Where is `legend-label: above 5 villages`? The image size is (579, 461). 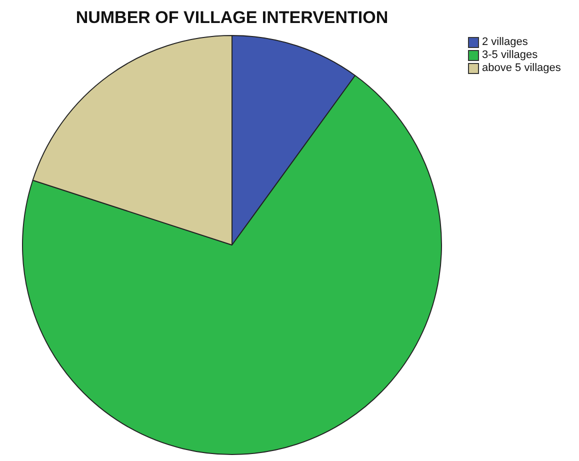
legend-label: above 5 villages is located at coordinates (521, 68).